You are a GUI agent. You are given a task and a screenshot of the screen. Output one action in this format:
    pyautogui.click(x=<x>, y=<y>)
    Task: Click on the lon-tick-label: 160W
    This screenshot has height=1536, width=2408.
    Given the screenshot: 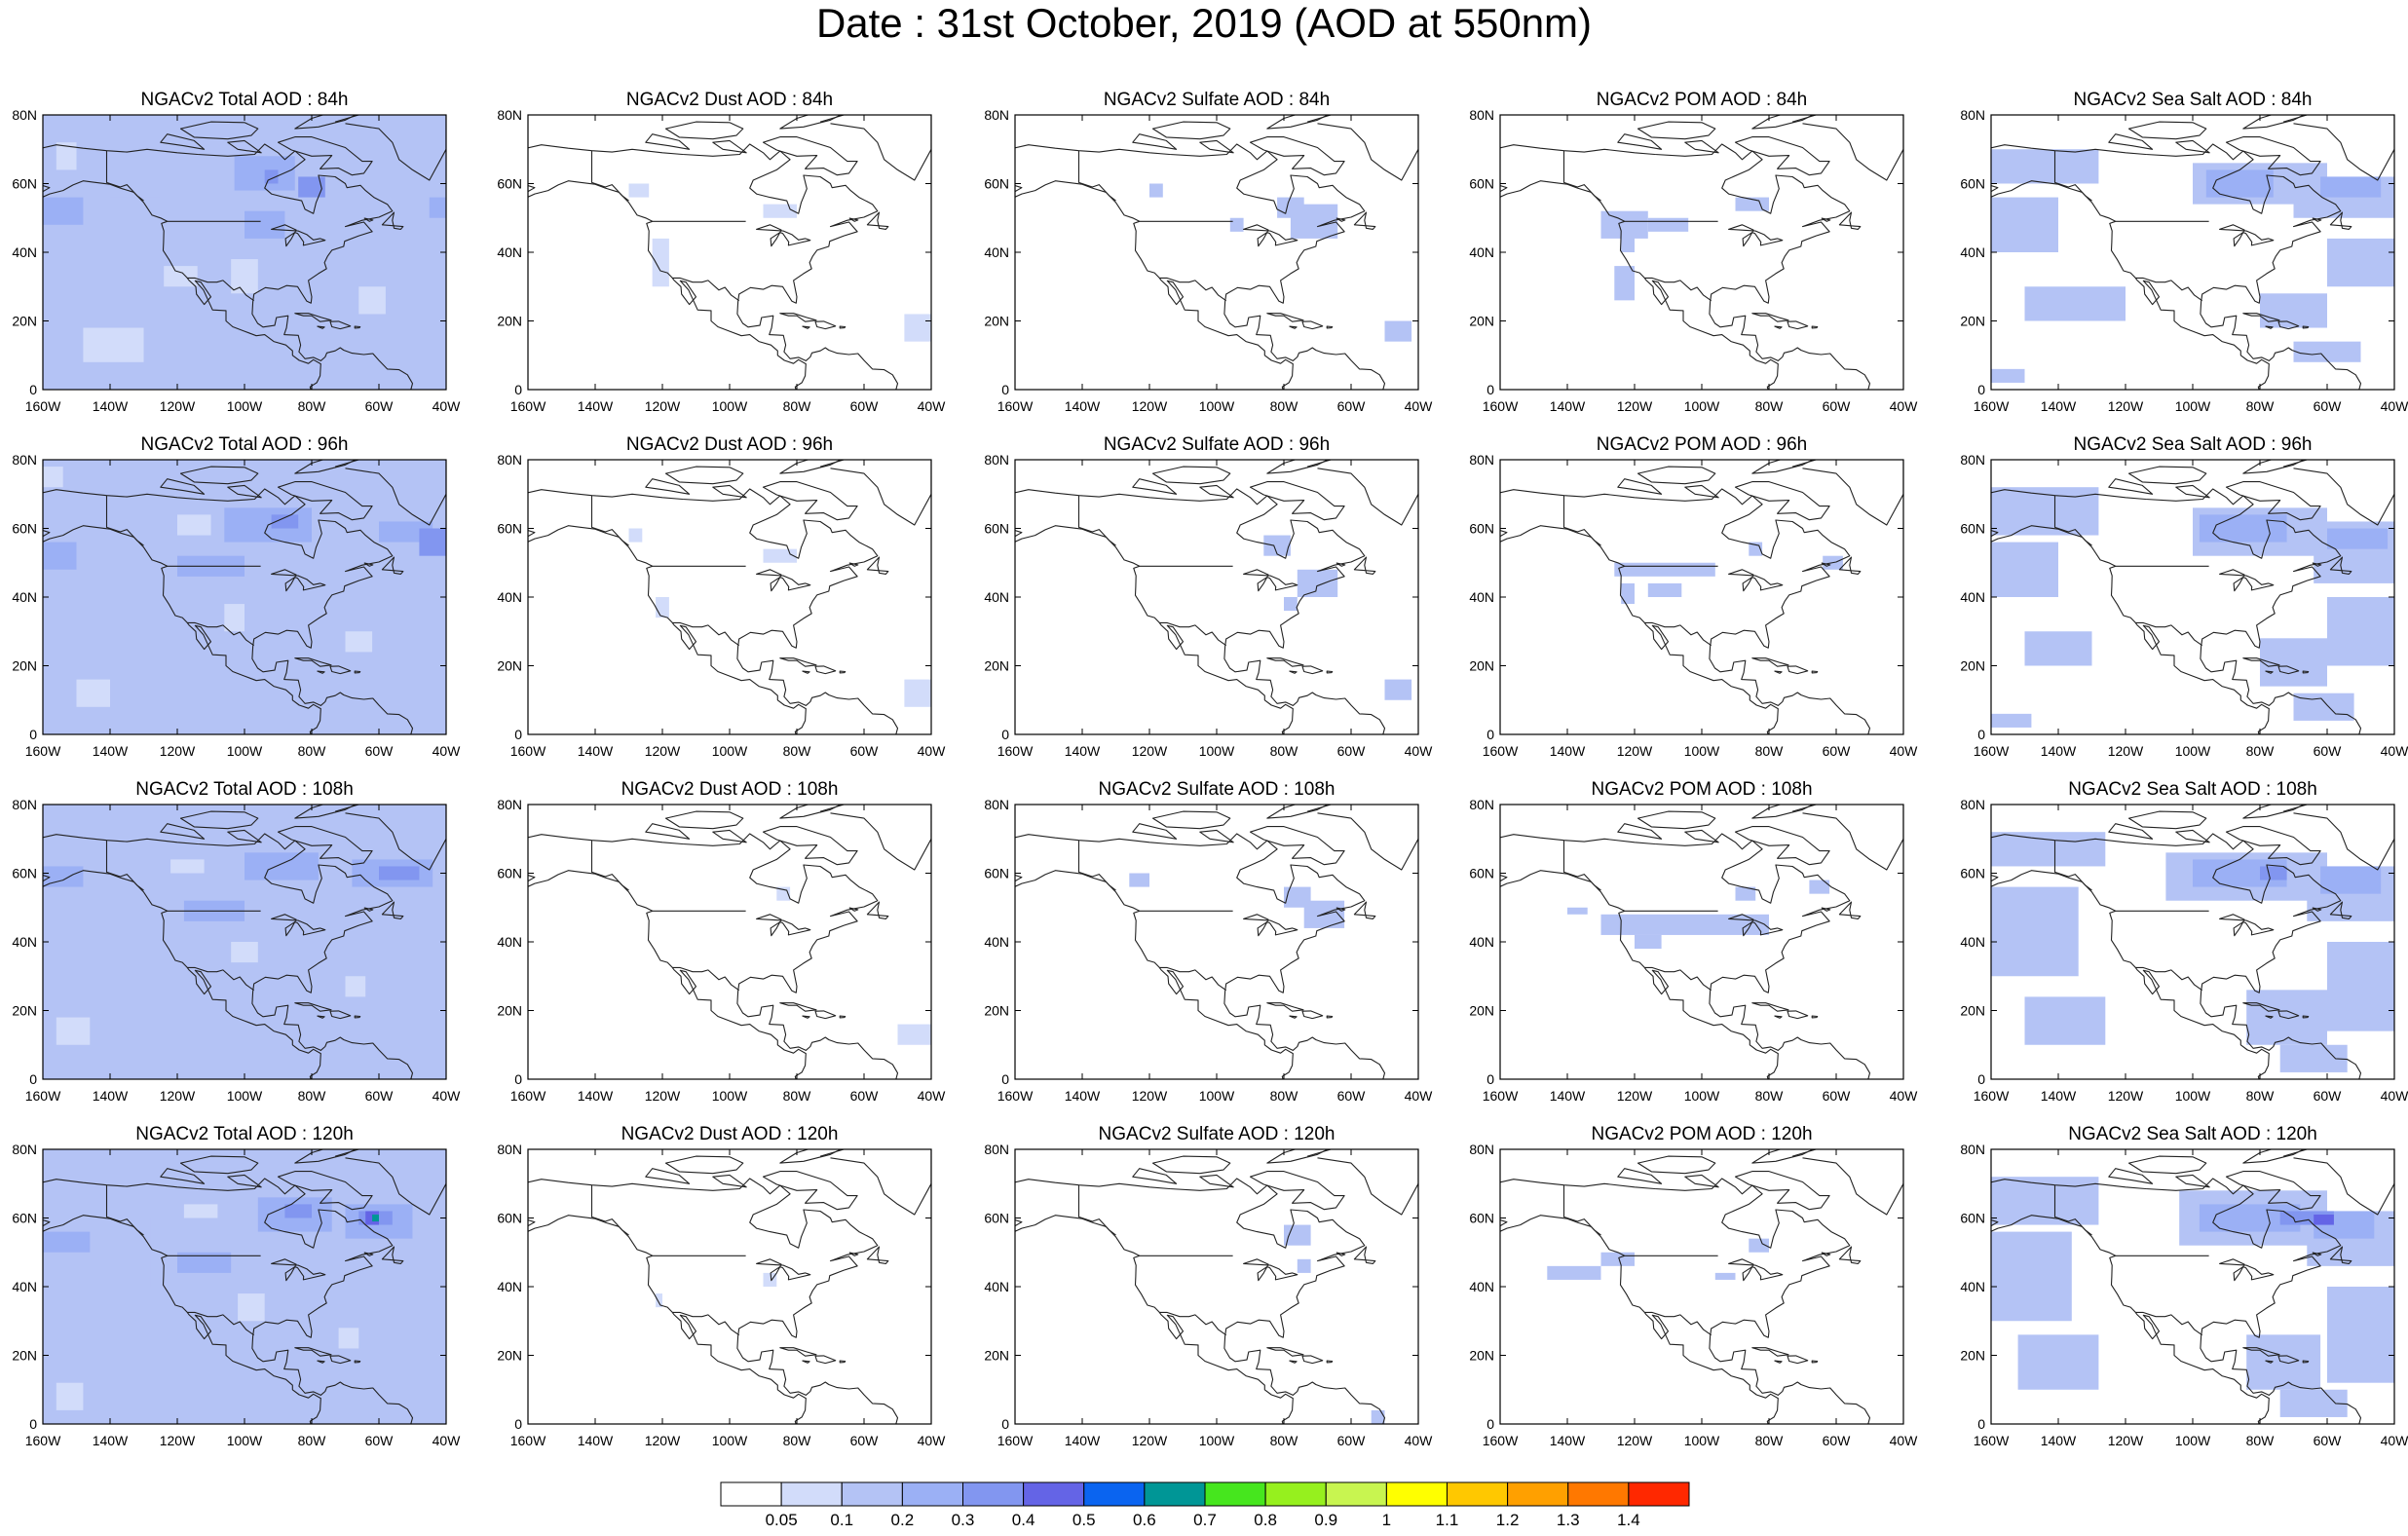 What is the action you would take?
    pyautogui.click(x=1992, y=406)
    